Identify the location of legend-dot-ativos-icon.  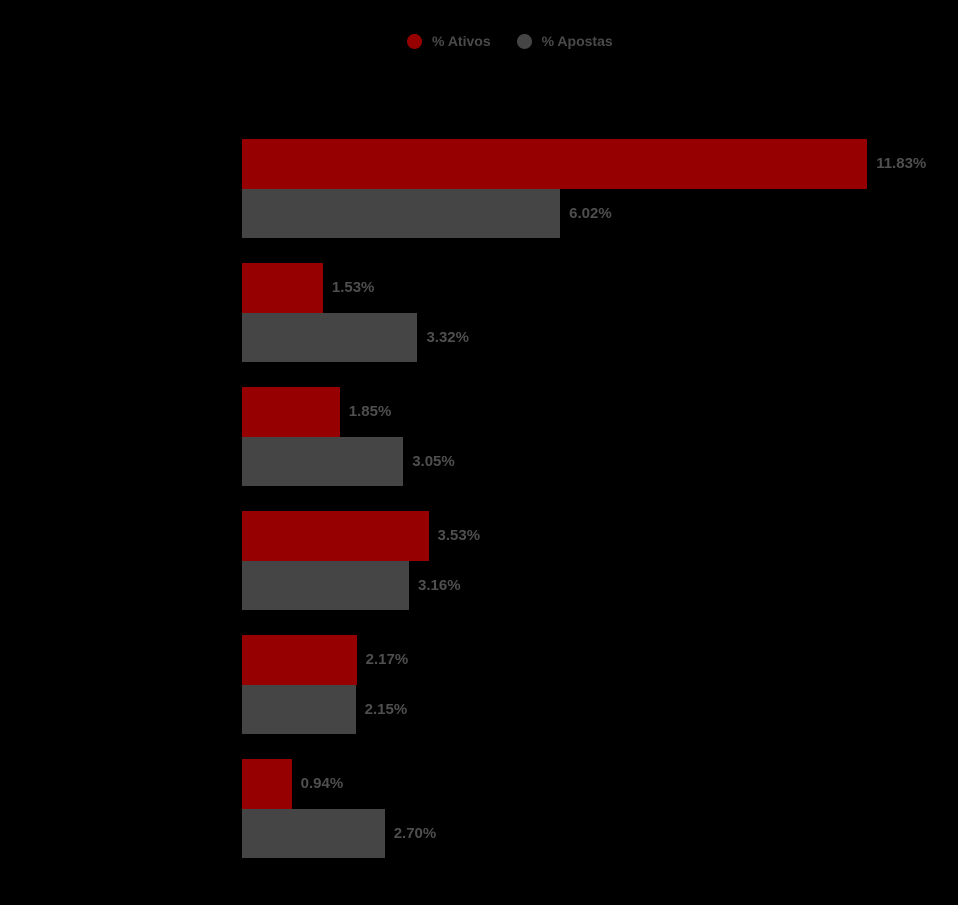
(414, 41).